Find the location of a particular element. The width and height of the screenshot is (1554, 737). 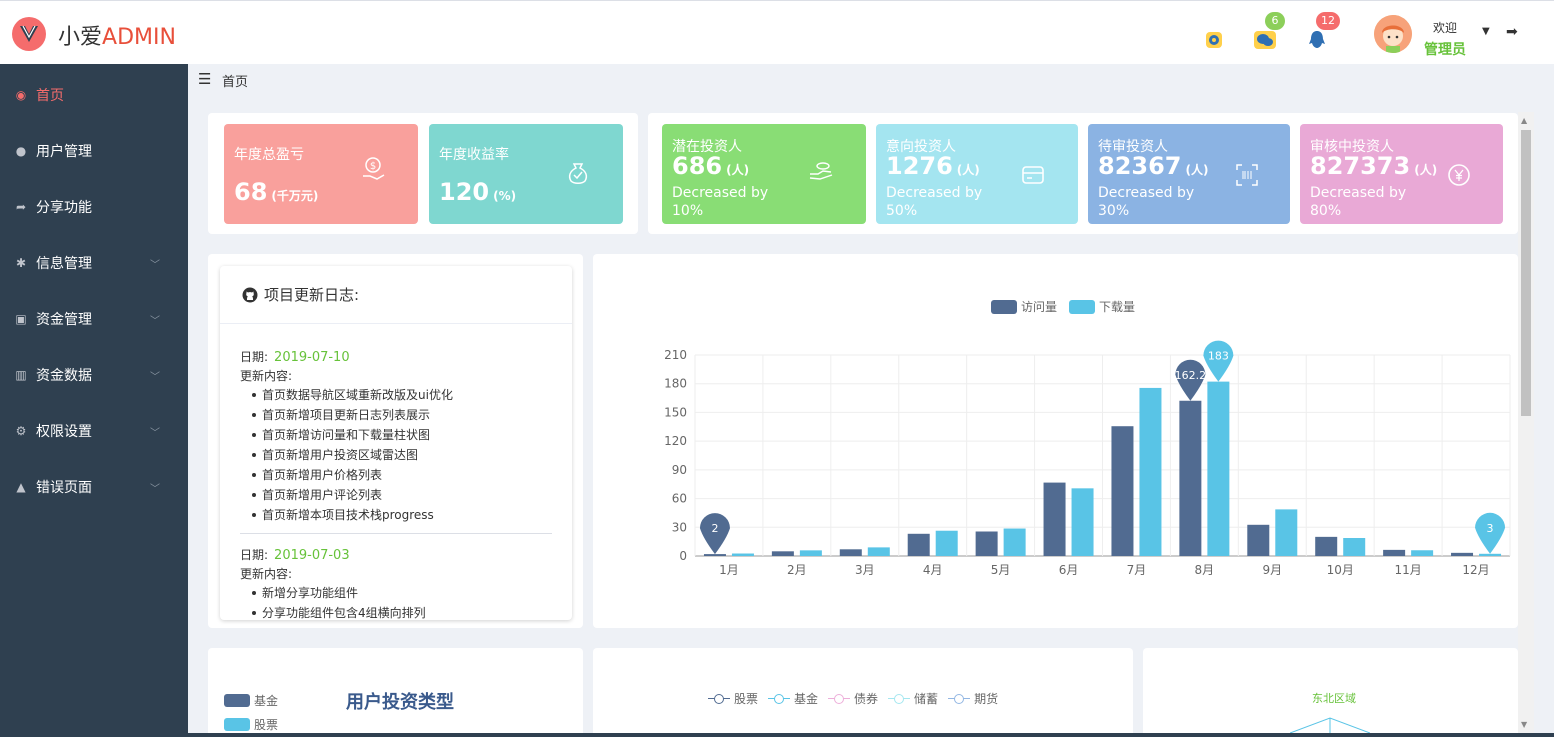

log-date-row: 日期: 2019-07-10 is located at coordinates (295, 357).